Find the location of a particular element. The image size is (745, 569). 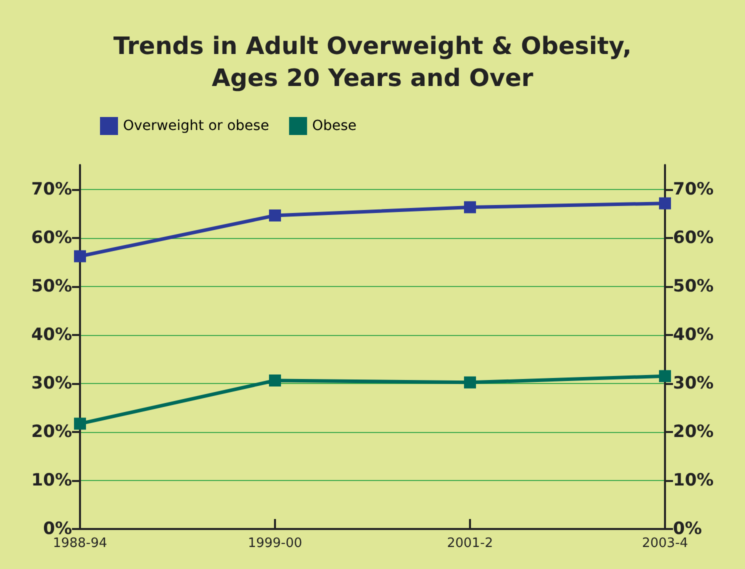

y-tick-label: 10% is located at coordinates (51, 480).